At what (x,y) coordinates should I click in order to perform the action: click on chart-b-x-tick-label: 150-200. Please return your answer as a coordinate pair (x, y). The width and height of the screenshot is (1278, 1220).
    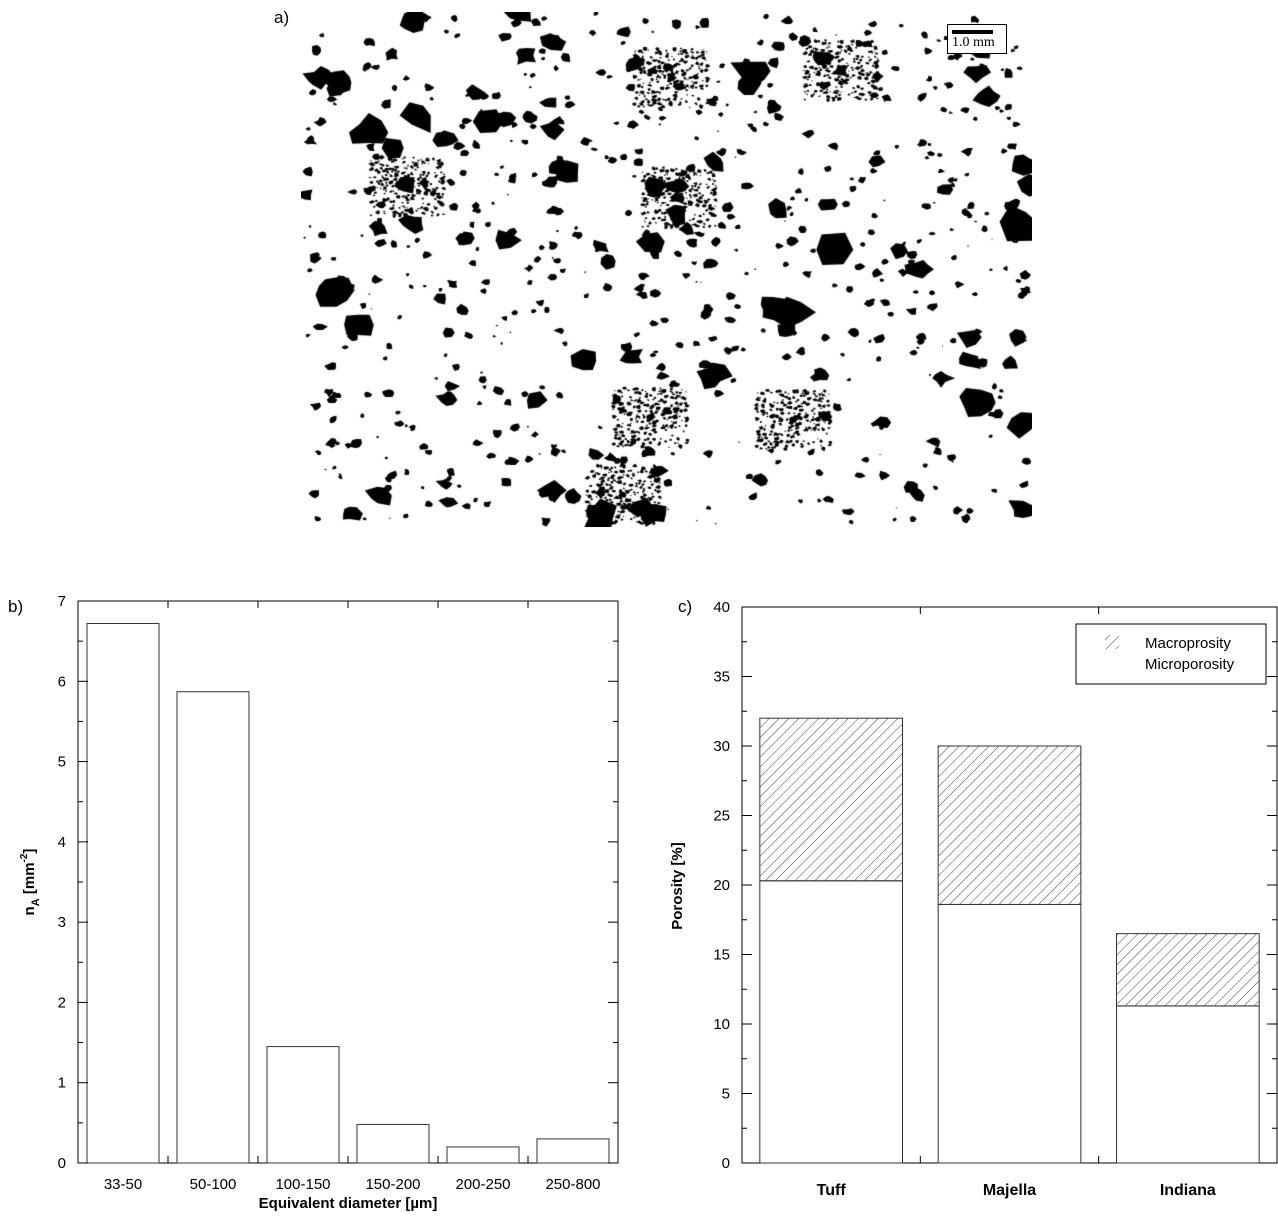
    Looking at the image, I should click on (392, 1184).